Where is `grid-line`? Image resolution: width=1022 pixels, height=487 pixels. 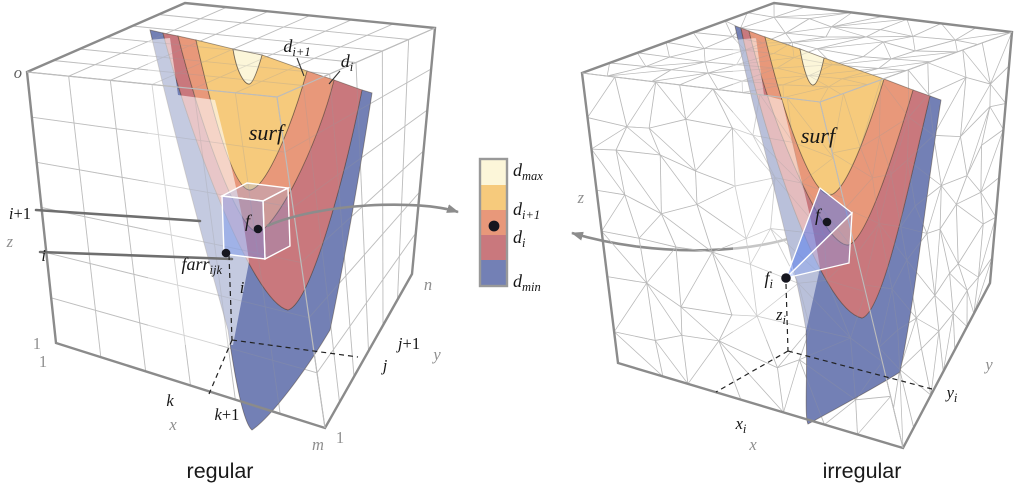 grid-line is located at coordinates (360, 158).